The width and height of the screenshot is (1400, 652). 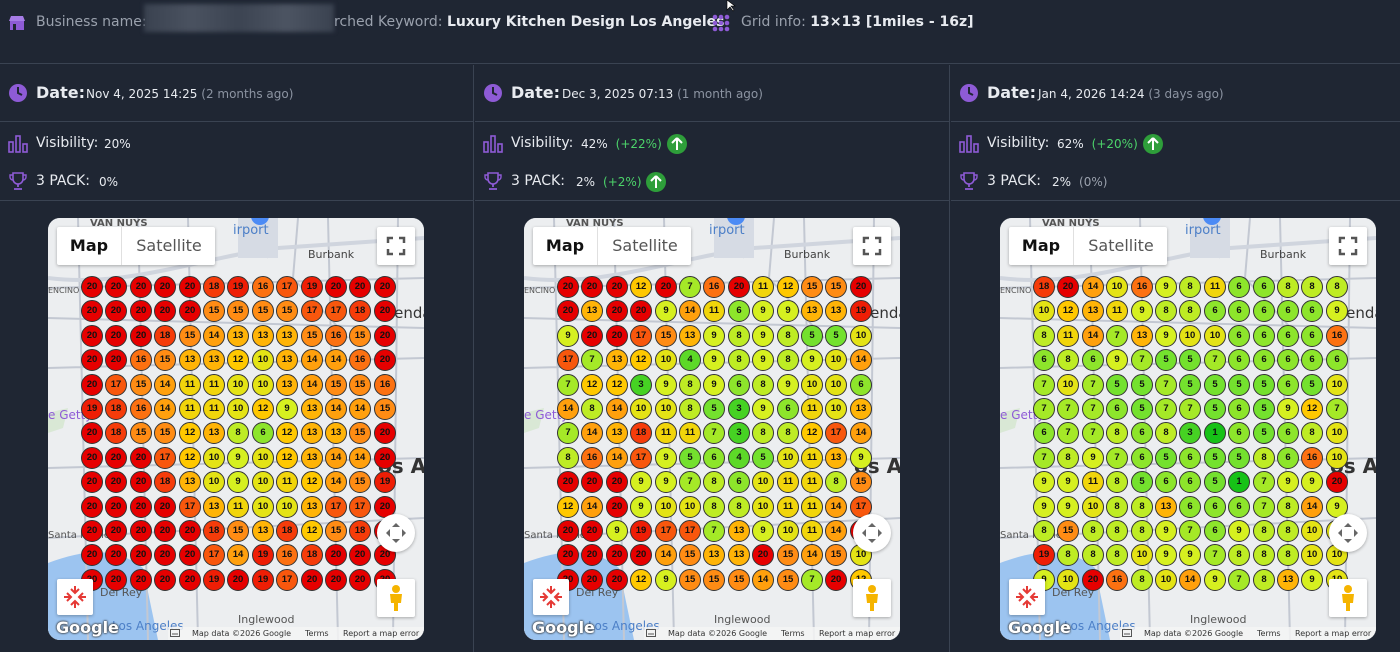 What do you see at coordinates (1215, 433) in the screenshot?
I see `rank-marker: 1` at bounding box center [1215, 433].